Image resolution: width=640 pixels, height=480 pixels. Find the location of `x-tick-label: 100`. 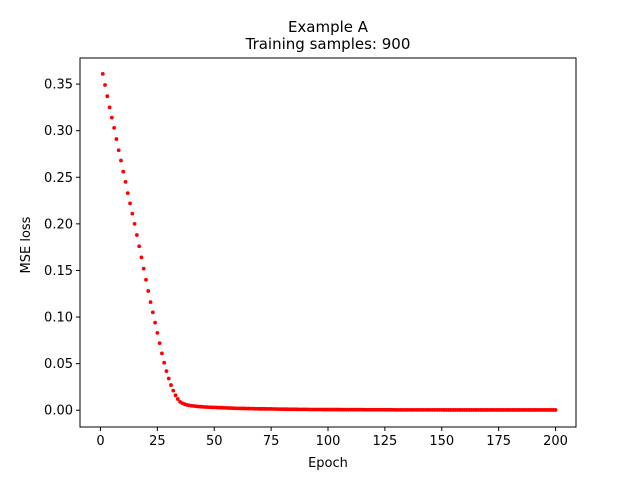

x-tick-label: 100 is located at coordinates (328, 441).